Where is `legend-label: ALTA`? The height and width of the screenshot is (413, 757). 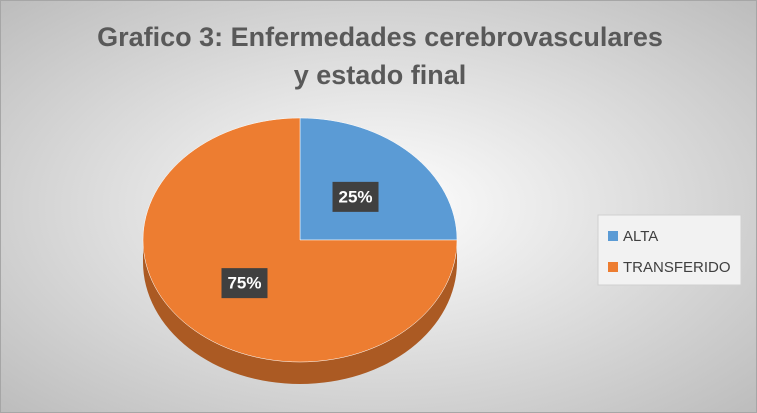 legend-label: ALTA is located at coordinates (640, 236).